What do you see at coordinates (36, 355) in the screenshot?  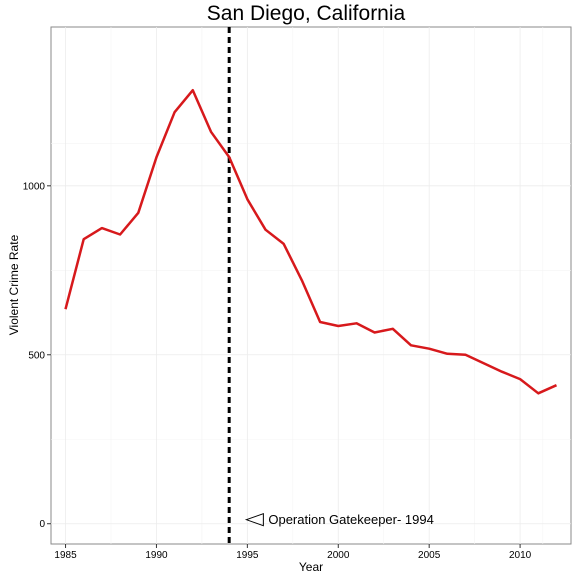 I see `y-tick-label: 500` at bounding box center [36, 355].